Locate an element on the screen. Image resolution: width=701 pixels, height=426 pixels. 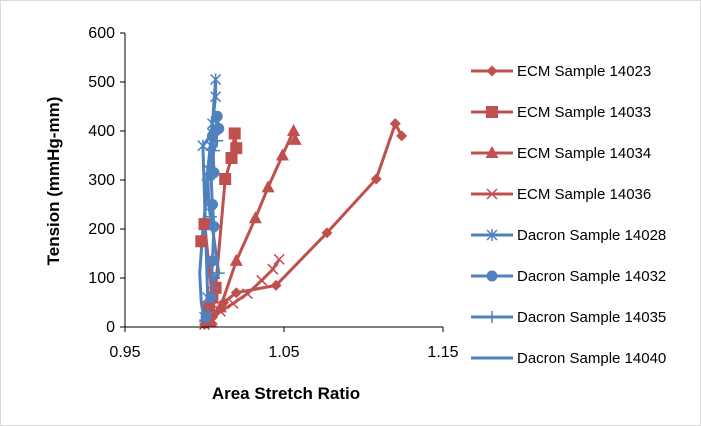
y-tick-label: 200 is located at coordinates (101, 229).